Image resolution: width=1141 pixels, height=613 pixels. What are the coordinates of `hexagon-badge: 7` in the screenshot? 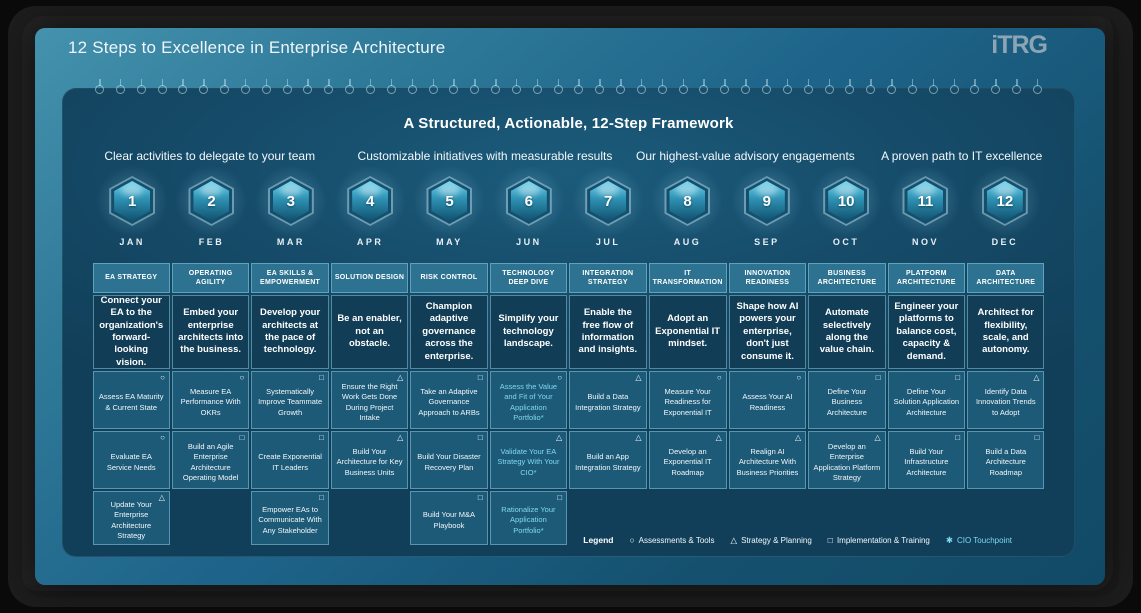 It's located at (608, 201).